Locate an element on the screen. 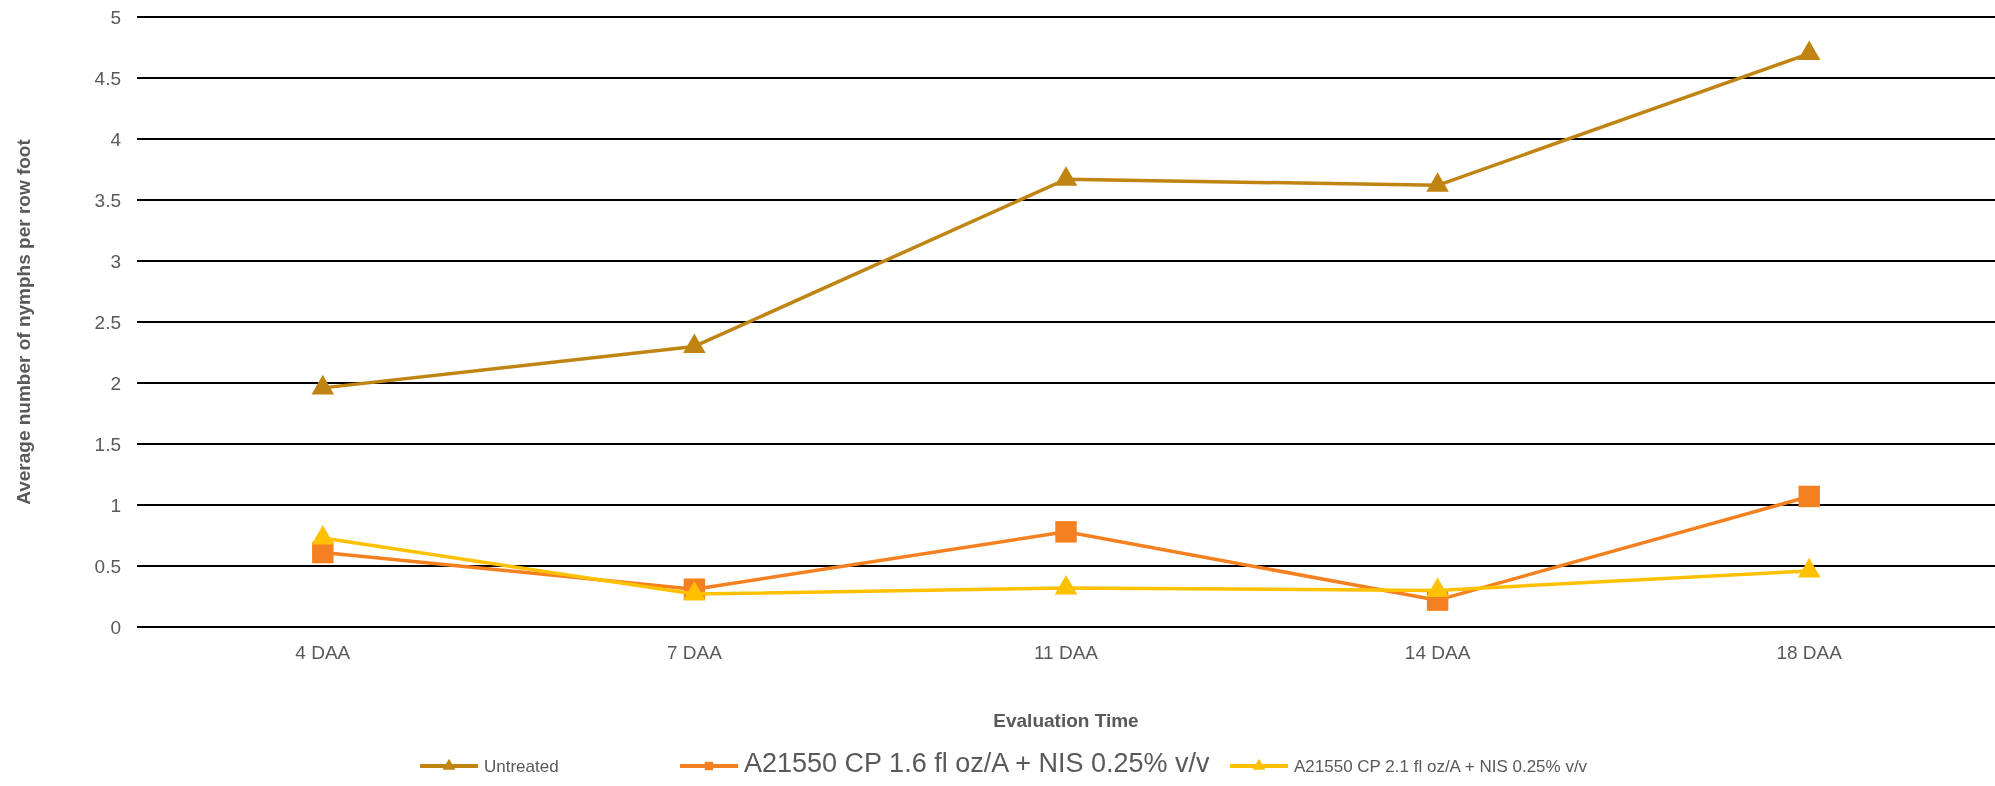  legend-label: Untreated is located at coordinates (521, 766).